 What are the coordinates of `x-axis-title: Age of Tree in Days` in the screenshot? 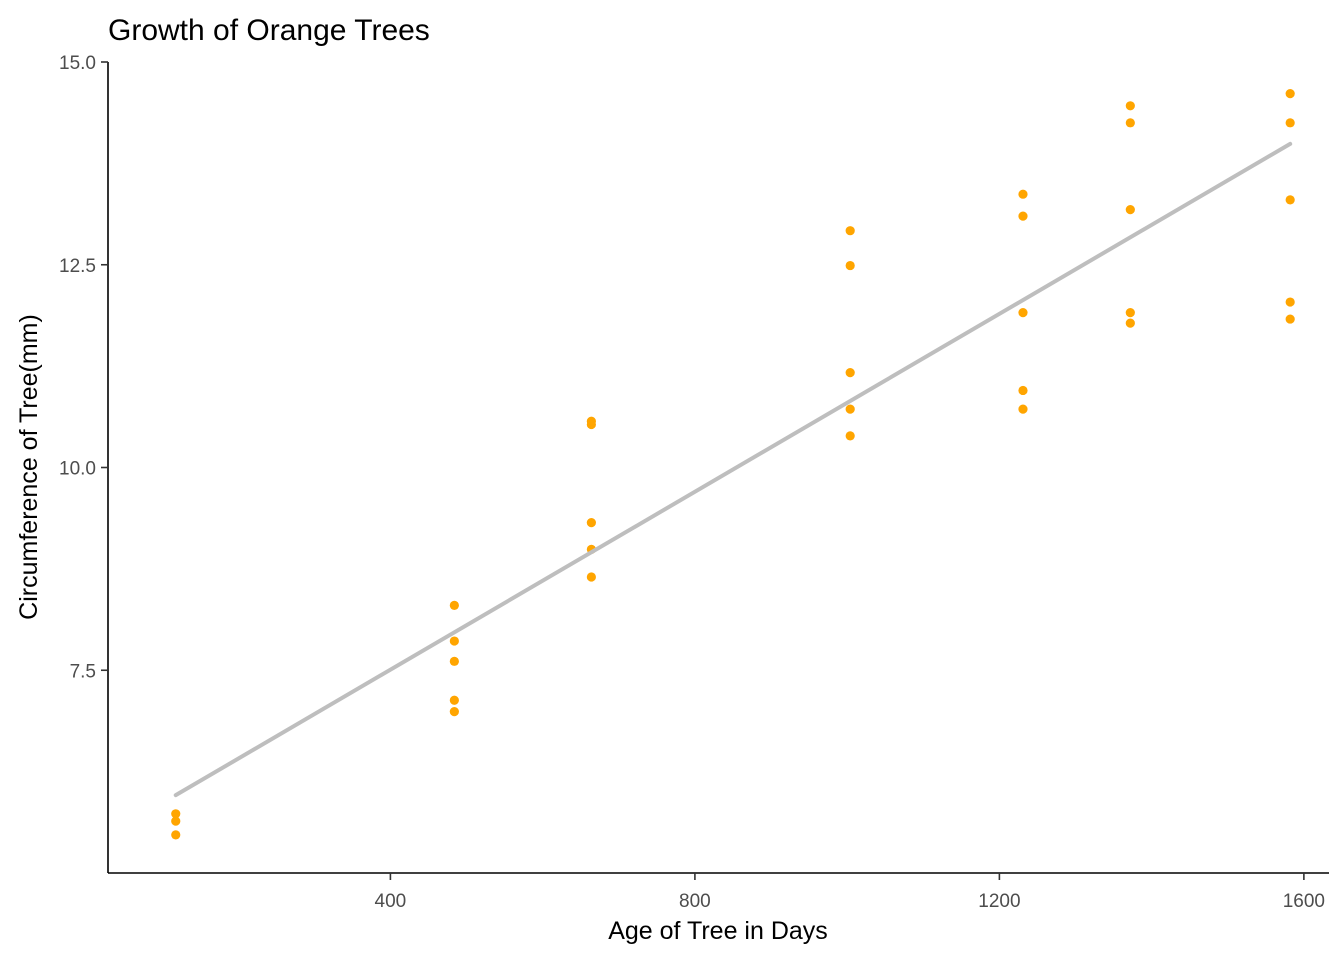 It's located at (718, 931).